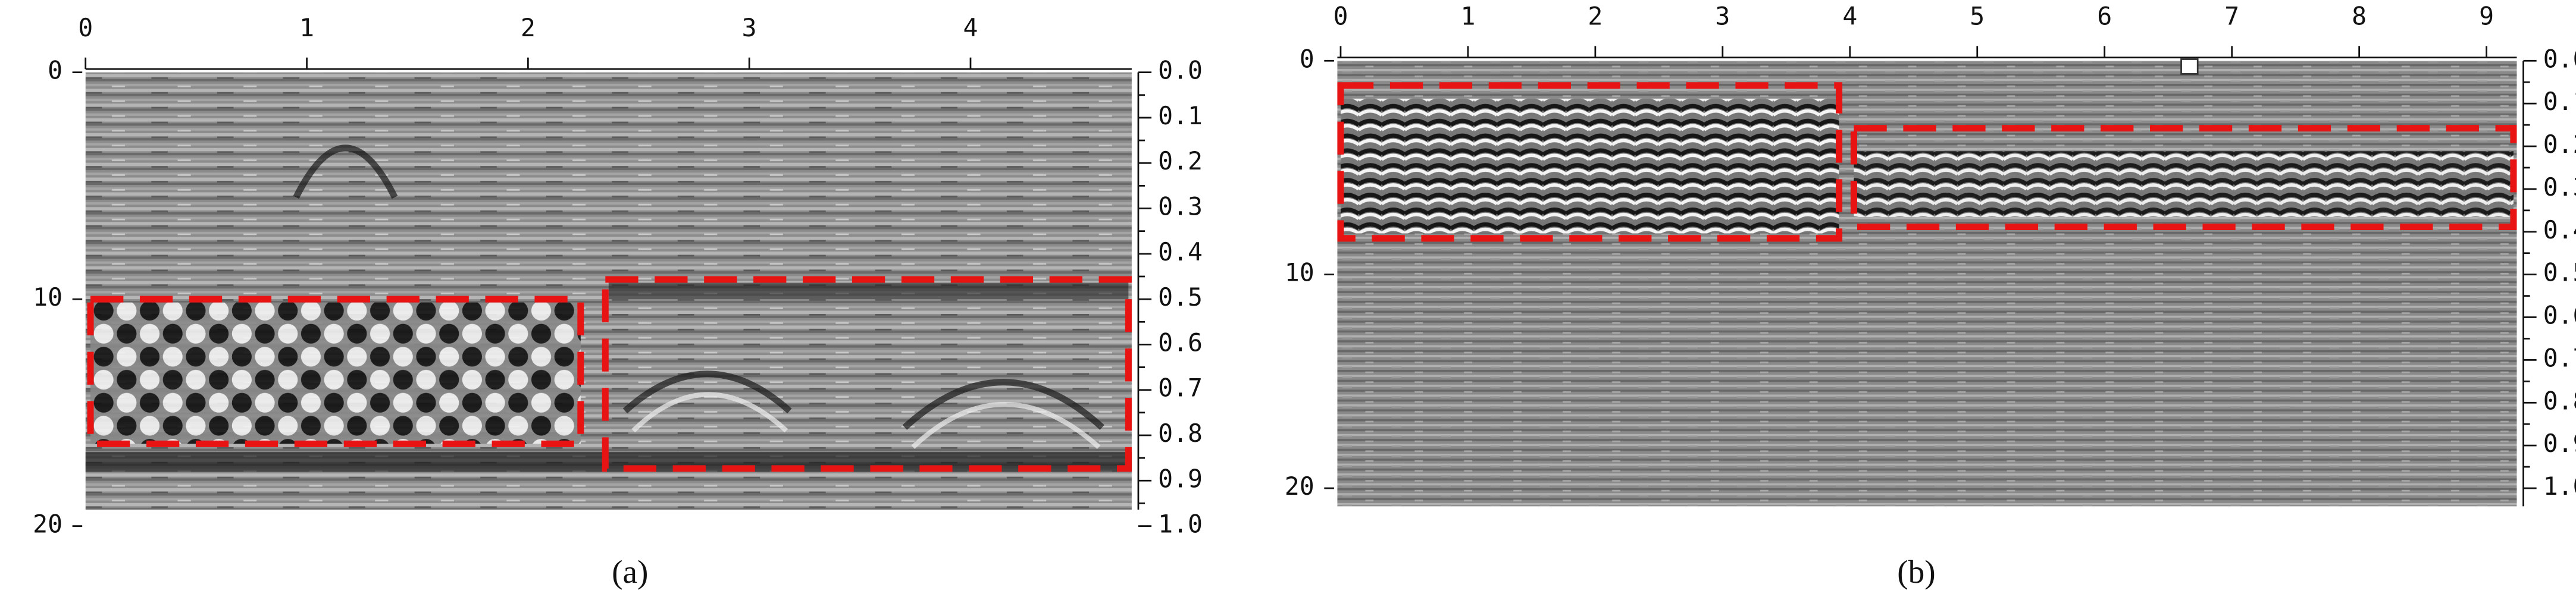 This screenshot has height=600, width=2576. Describe the element at coordinates (2189, 66) in the screenshot. I see `marker` at that location.